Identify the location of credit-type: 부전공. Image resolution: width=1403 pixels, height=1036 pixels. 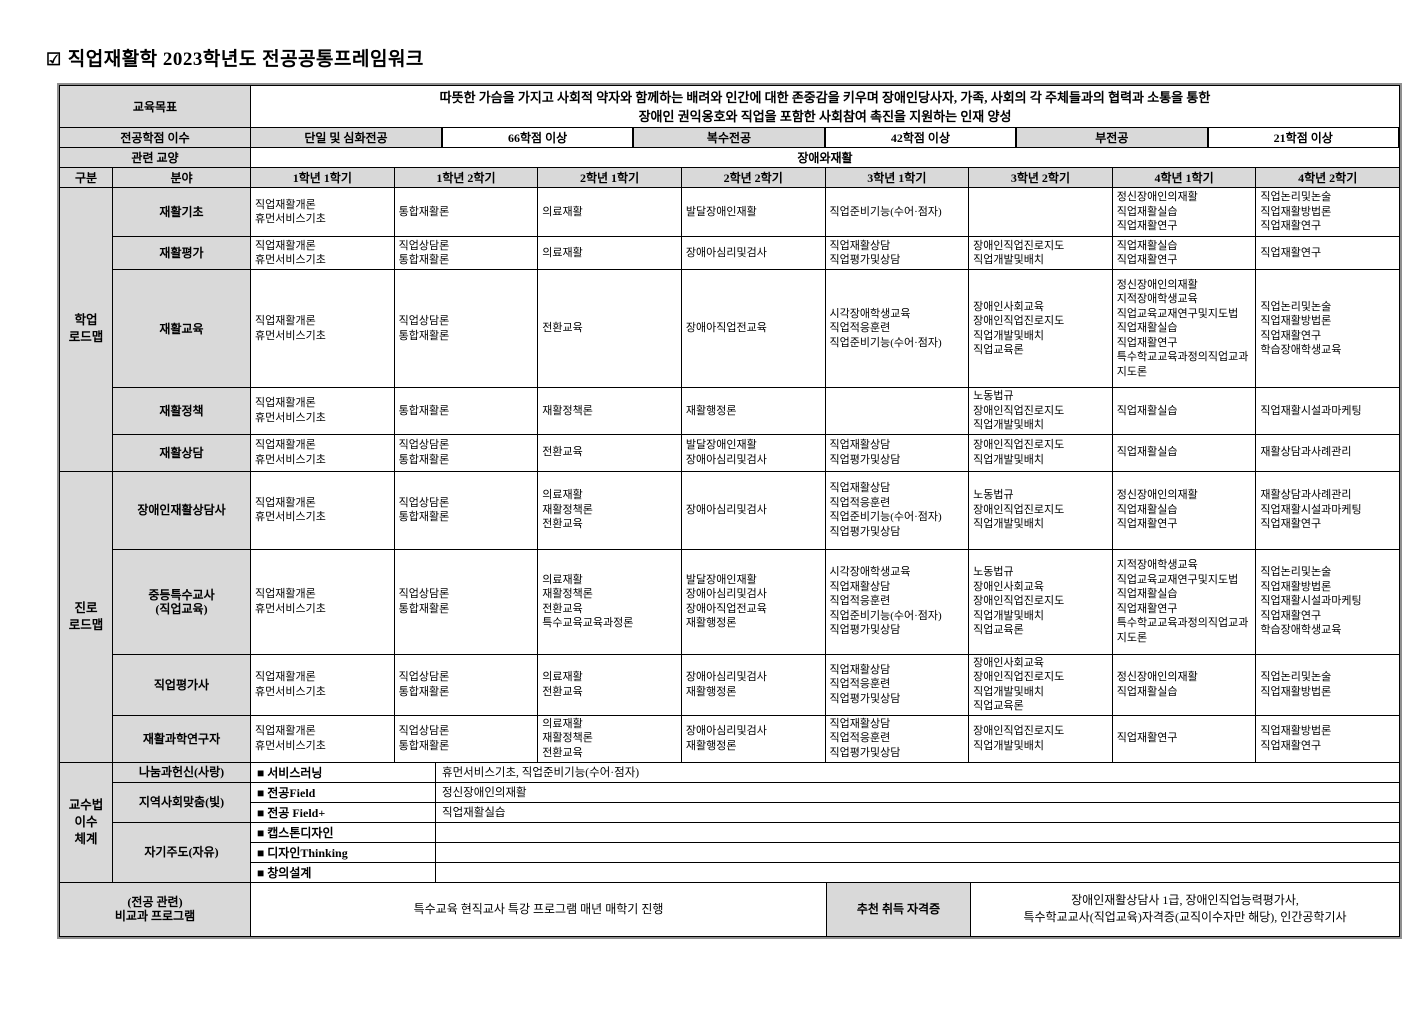
(1112, 137).